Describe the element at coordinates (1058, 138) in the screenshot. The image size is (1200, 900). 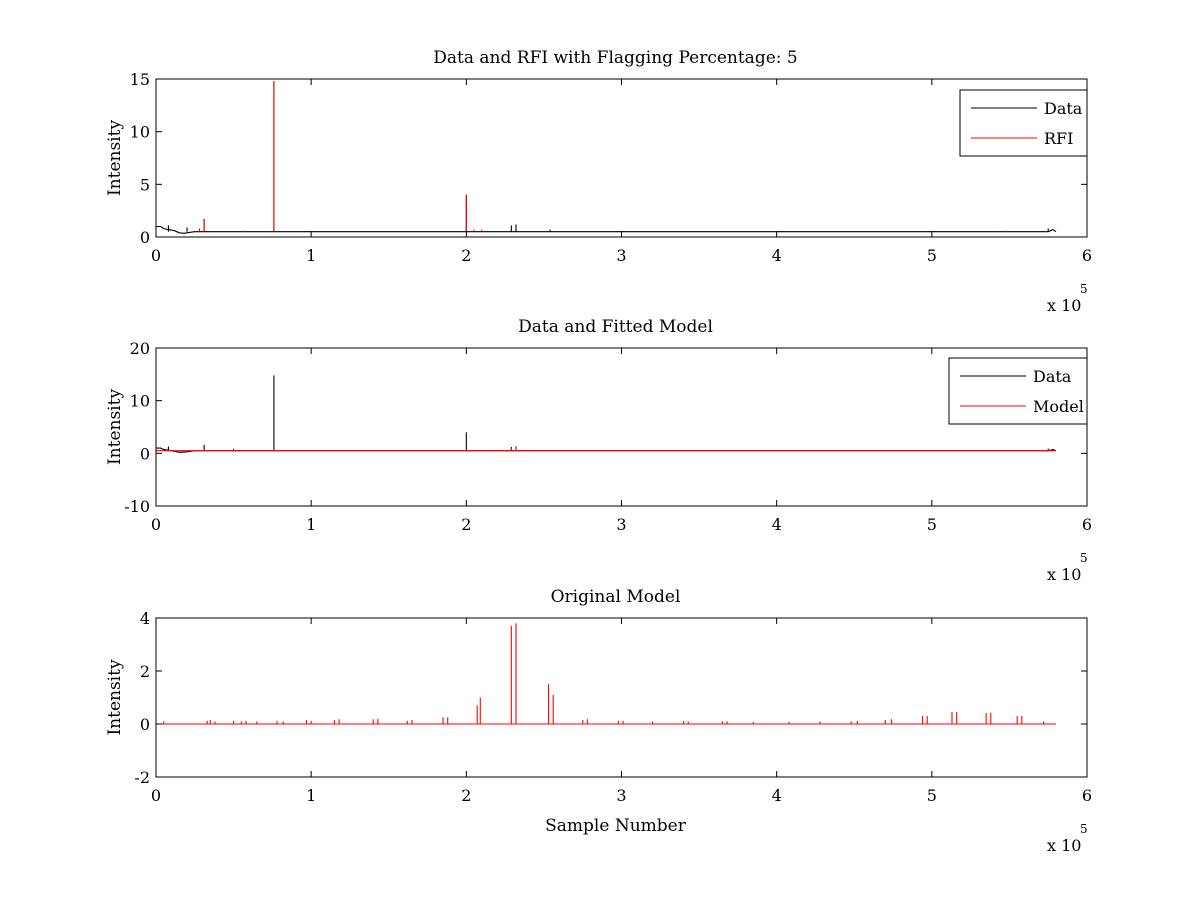
I see `legend-label-rfi: RFI` at that location.